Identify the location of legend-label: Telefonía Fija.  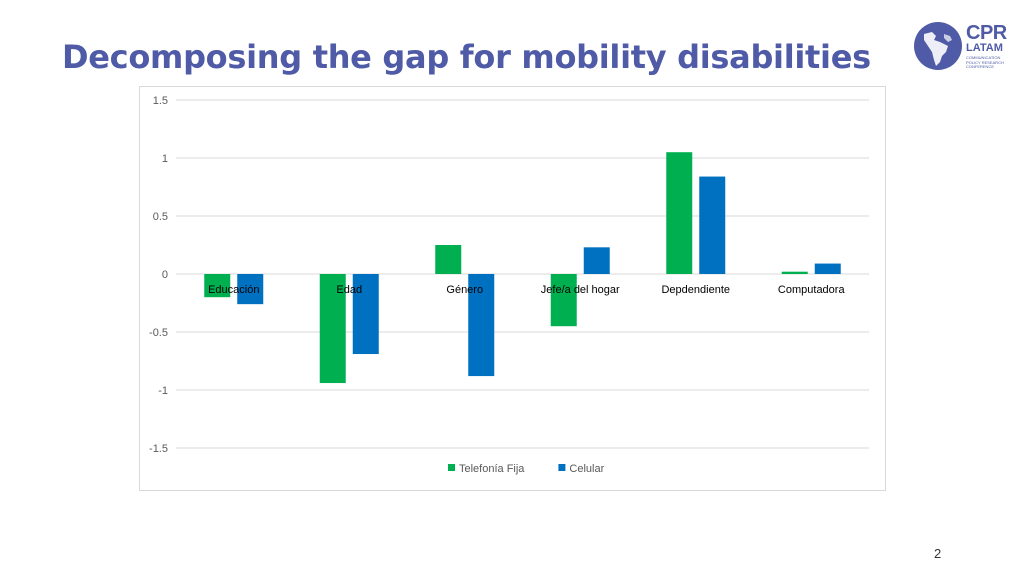
(492, 469).